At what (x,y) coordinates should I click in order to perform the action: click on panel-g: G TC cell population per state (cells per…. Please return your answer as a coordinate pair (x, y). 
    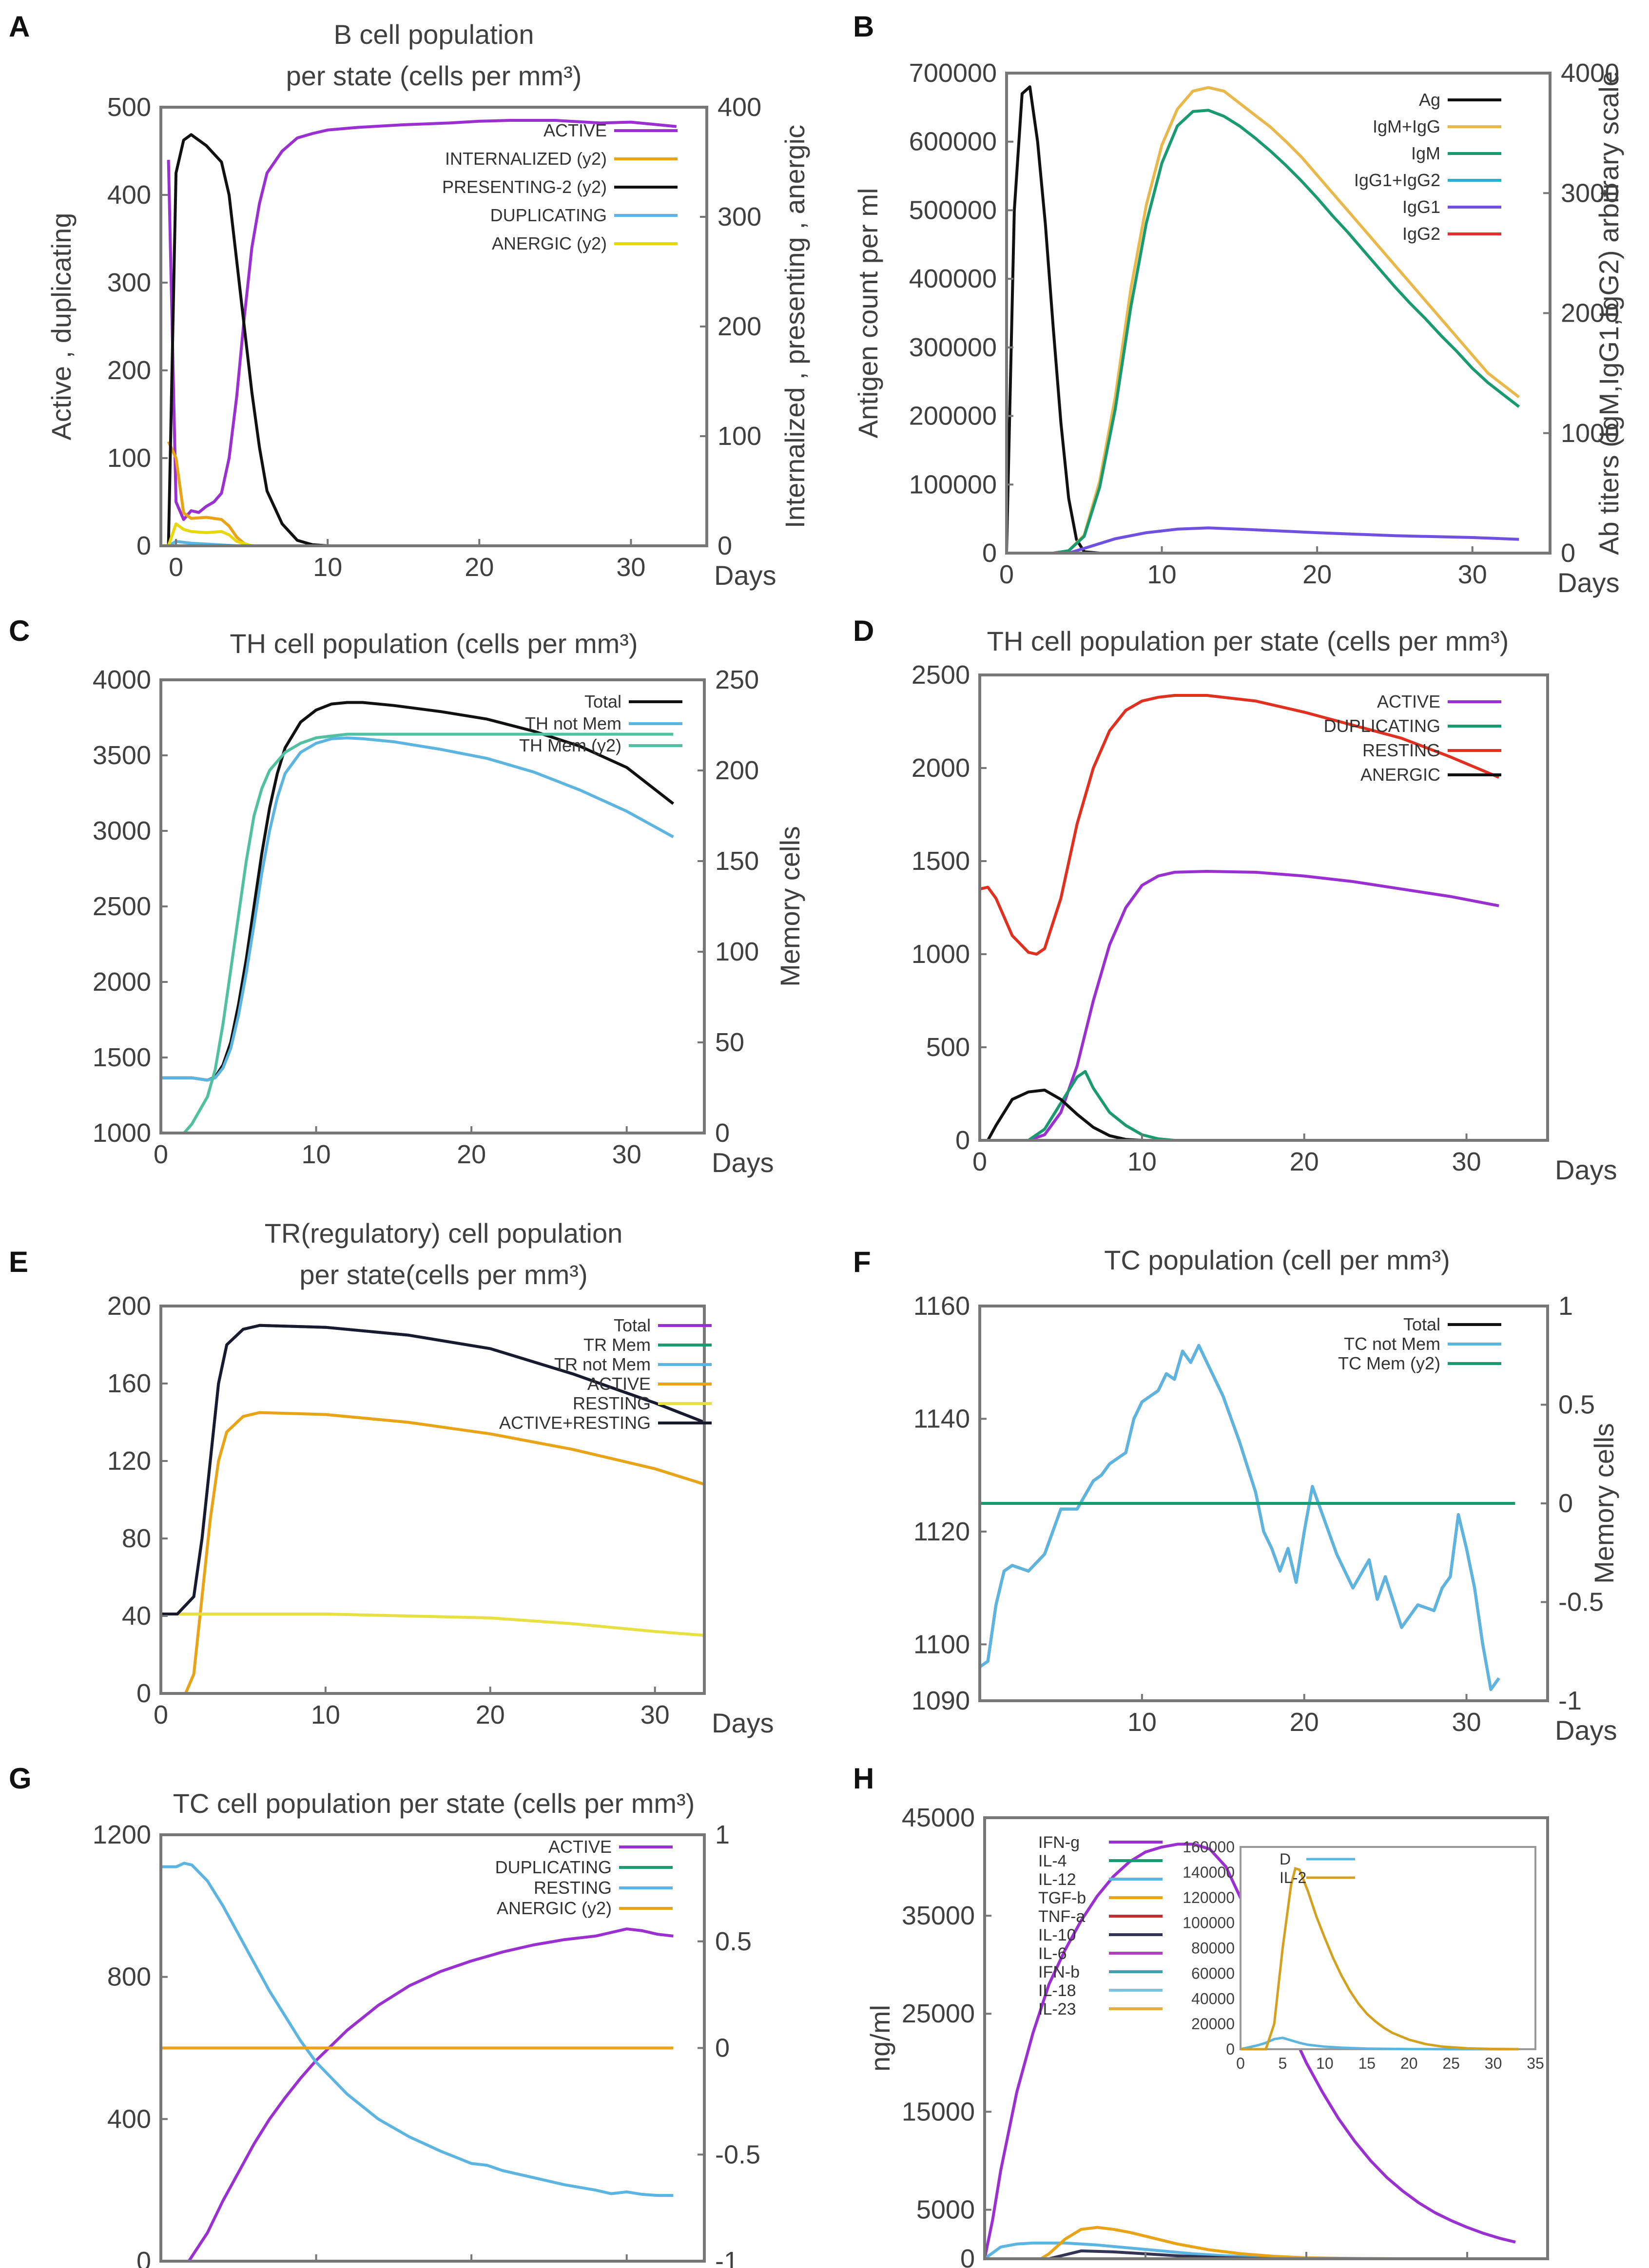
    Looking at the image, I should click on (384, 2015).